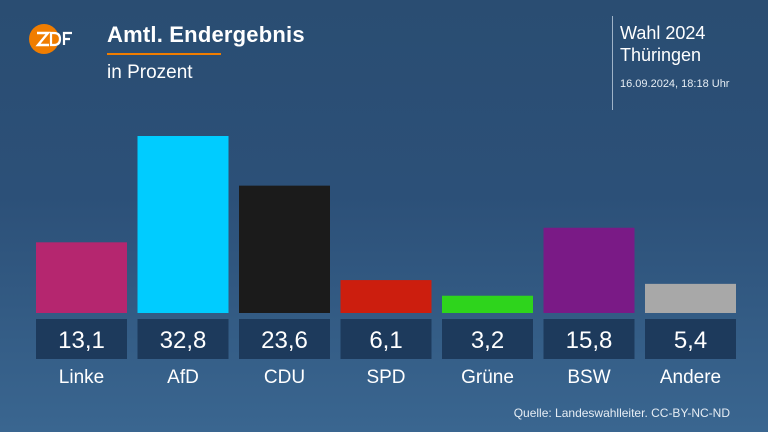 The width and height of the screenshot is (768, 432). I want to click on bar-afd, so click(183, 224).